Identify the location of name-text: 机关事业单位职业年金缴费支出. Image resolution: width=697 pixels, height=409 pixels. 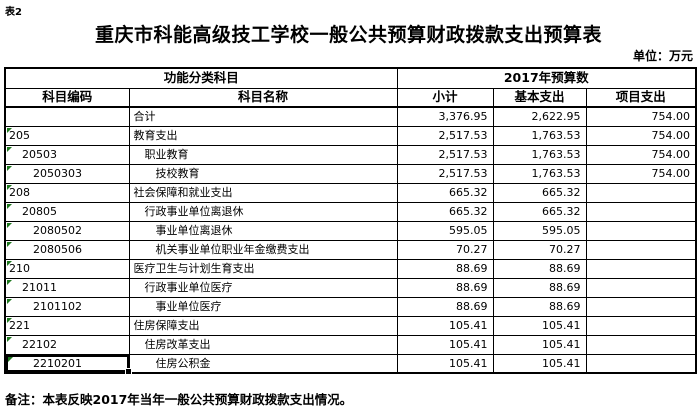
(232, 249).